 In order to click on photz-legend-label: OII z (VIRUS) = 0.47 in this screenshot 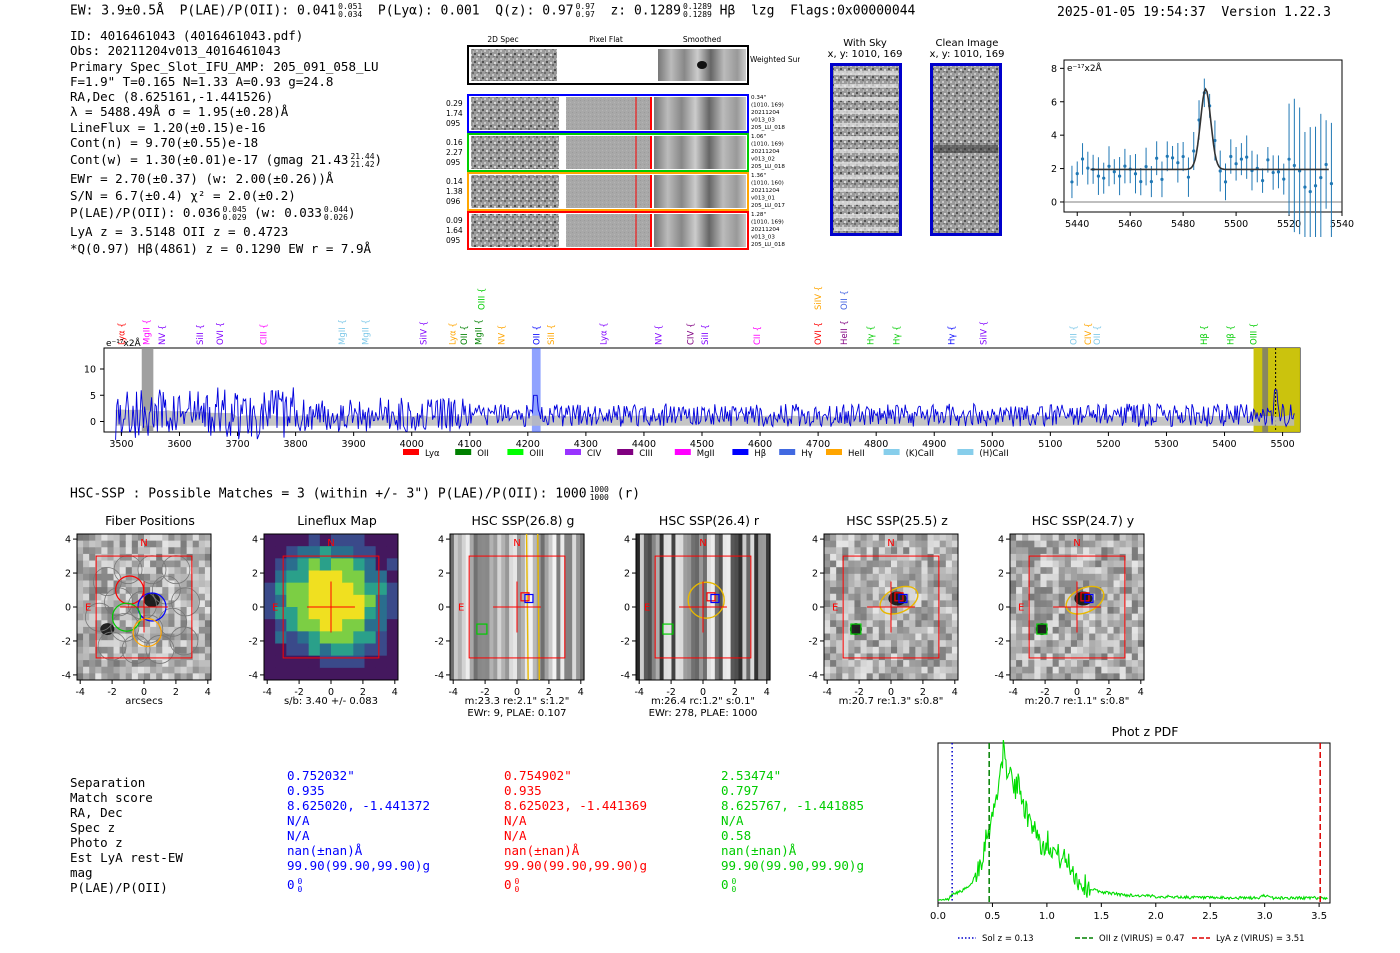, I will do `click(1142, 939)`.